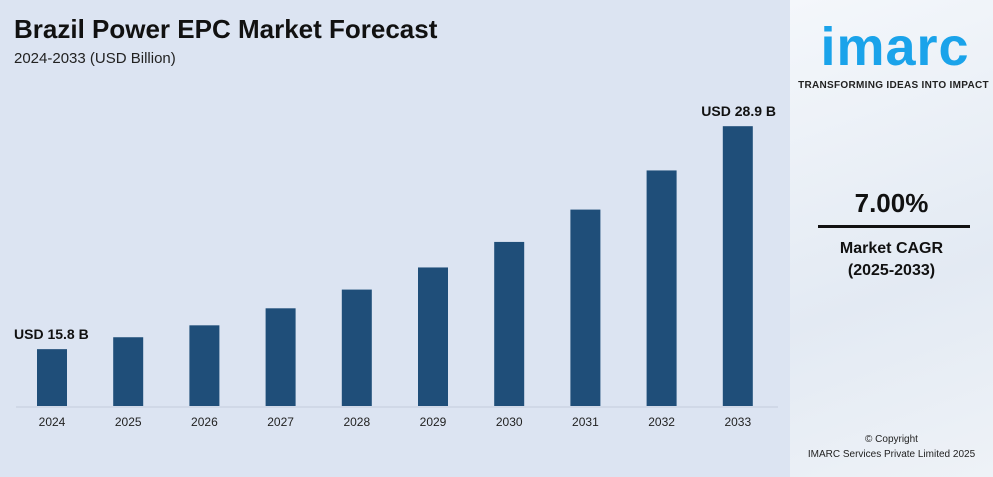 The width and height of the screenshot is (993, 477). I want to click on x-tick-label: 2025, so click(128, 422).